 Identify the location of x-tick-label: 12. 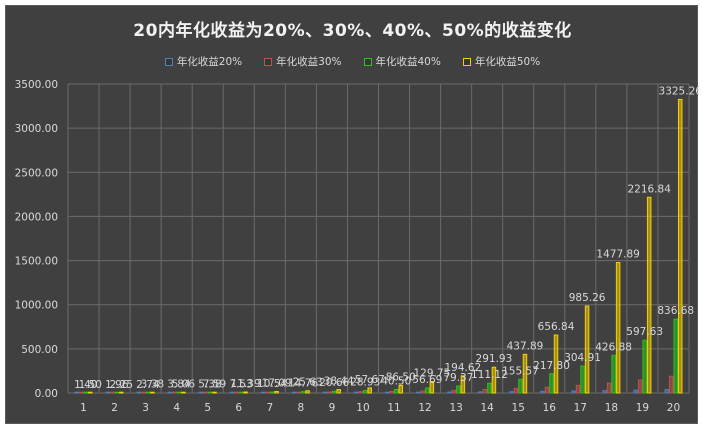
(424, 408).